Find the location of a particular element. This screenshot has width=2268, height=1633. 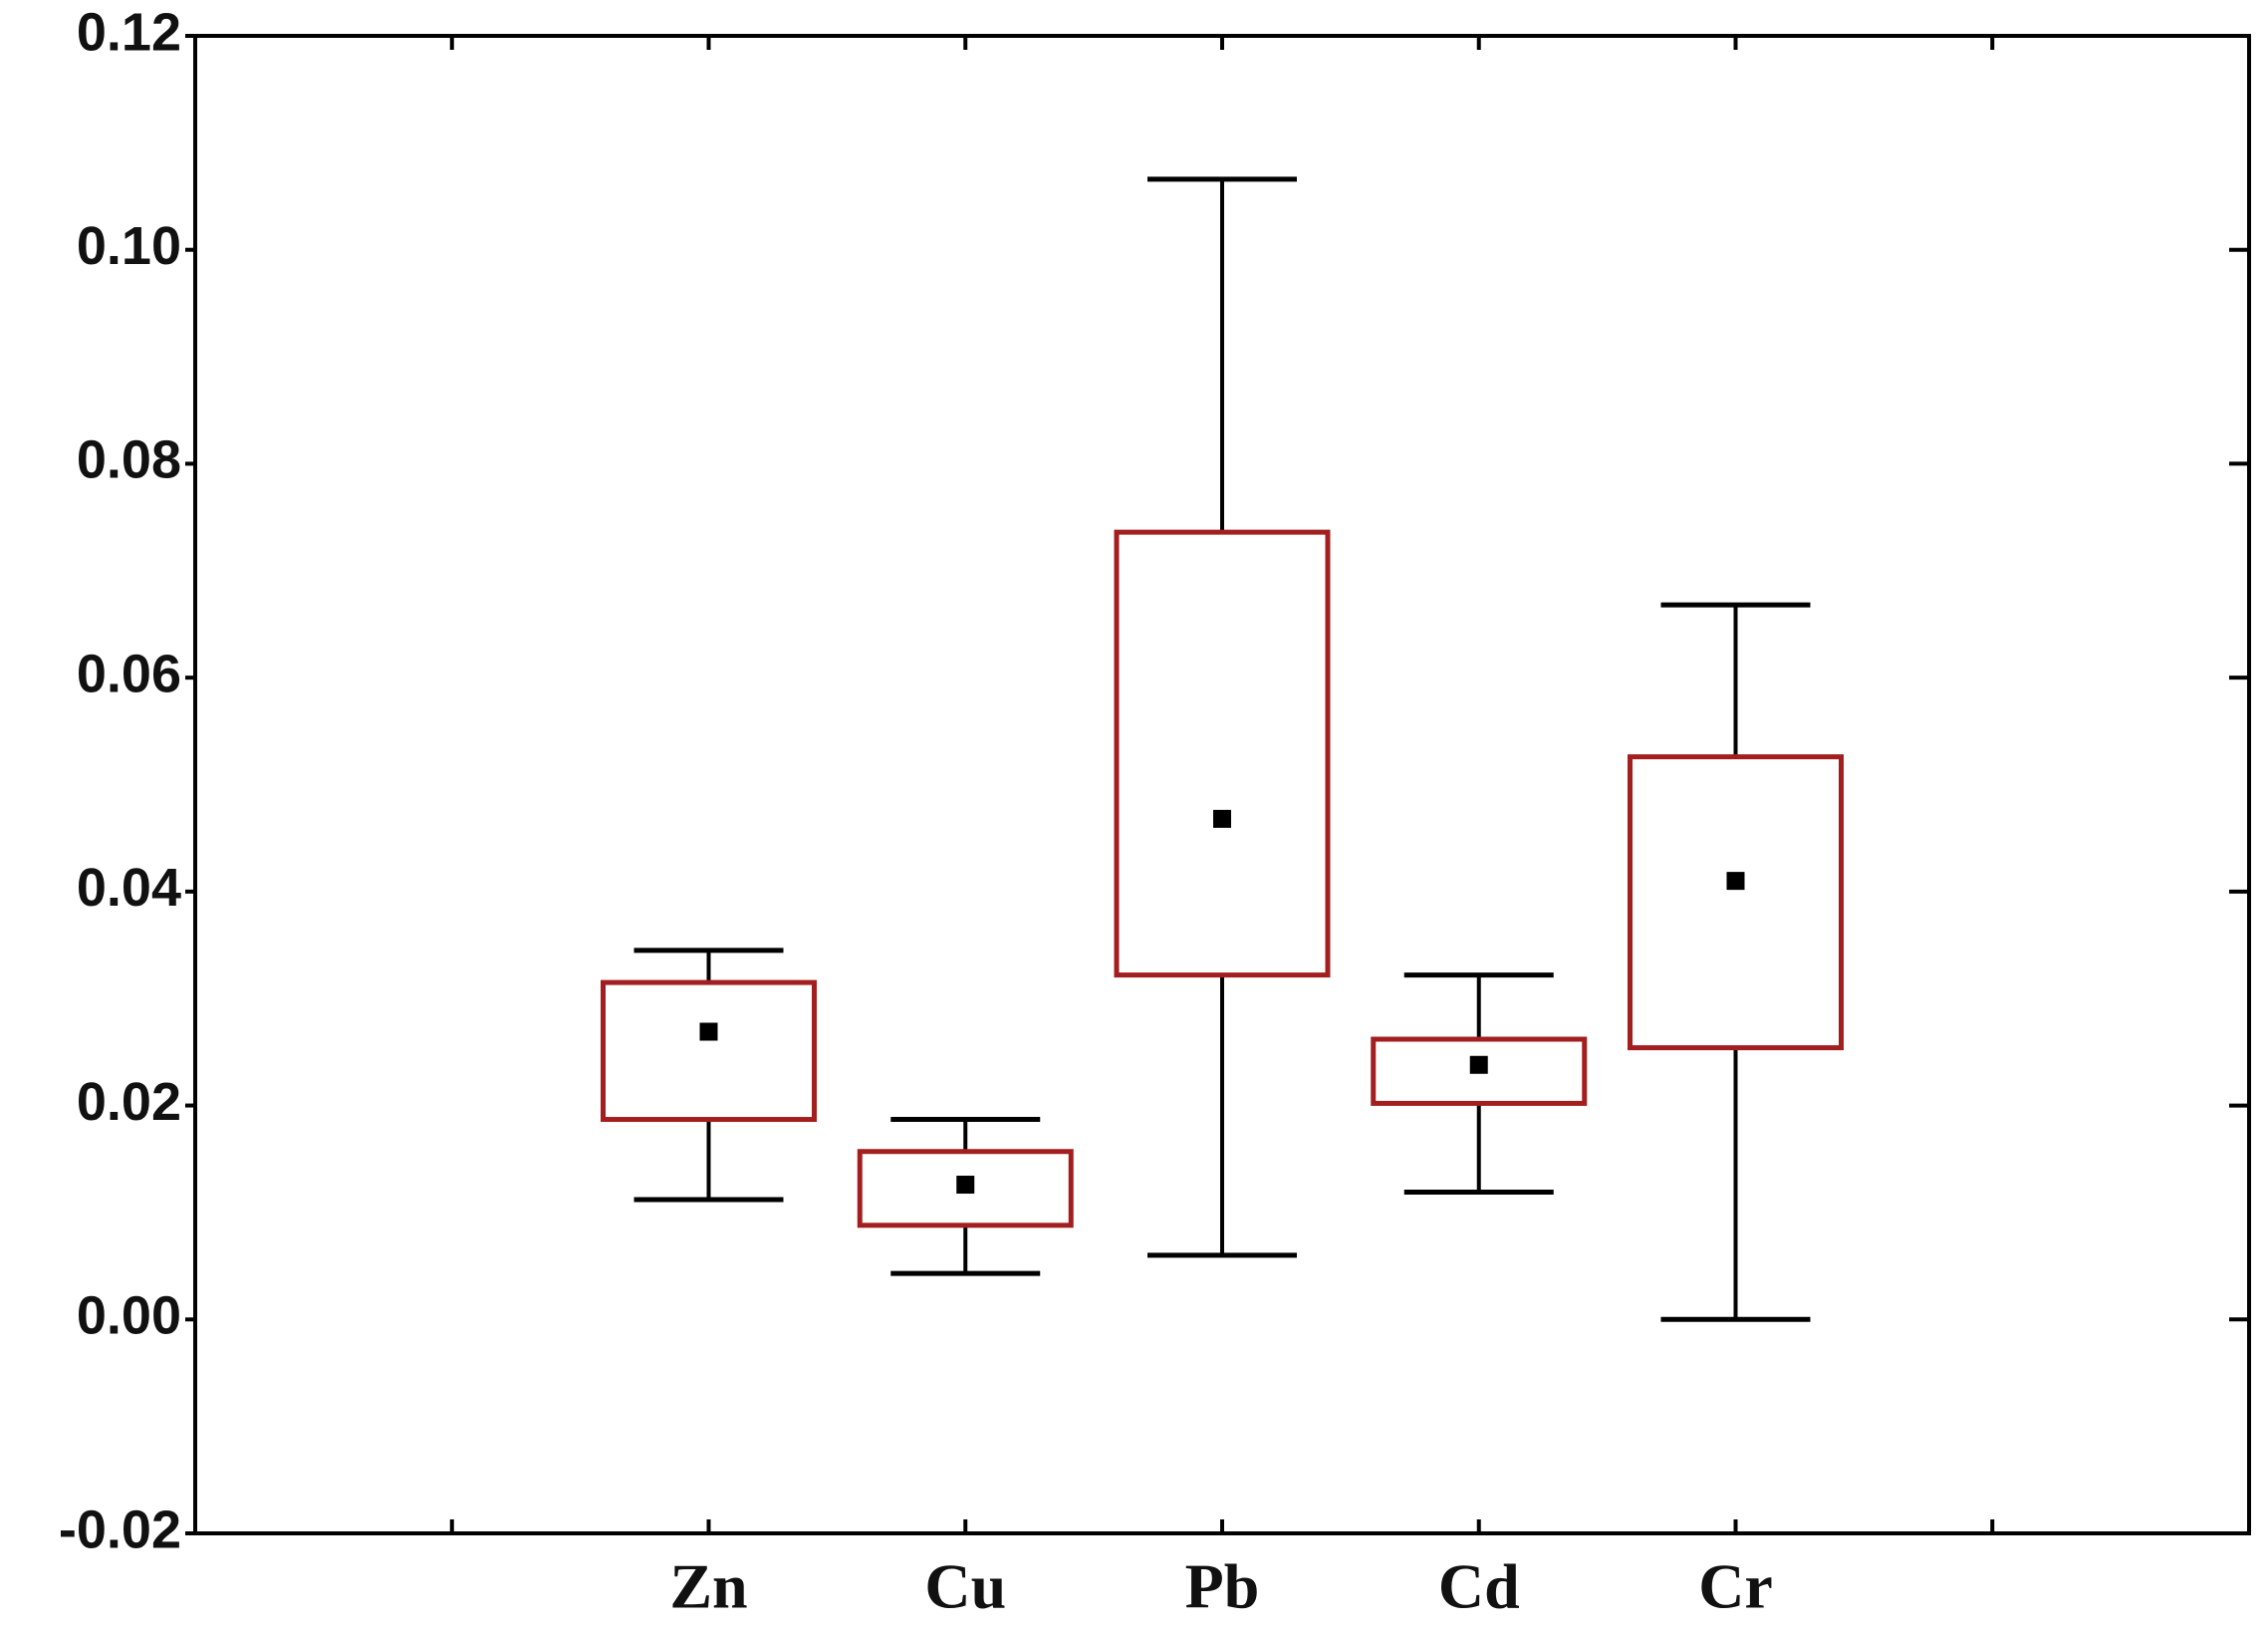

y-tick-label: 0.02 is located at coordinates (129, 1102).